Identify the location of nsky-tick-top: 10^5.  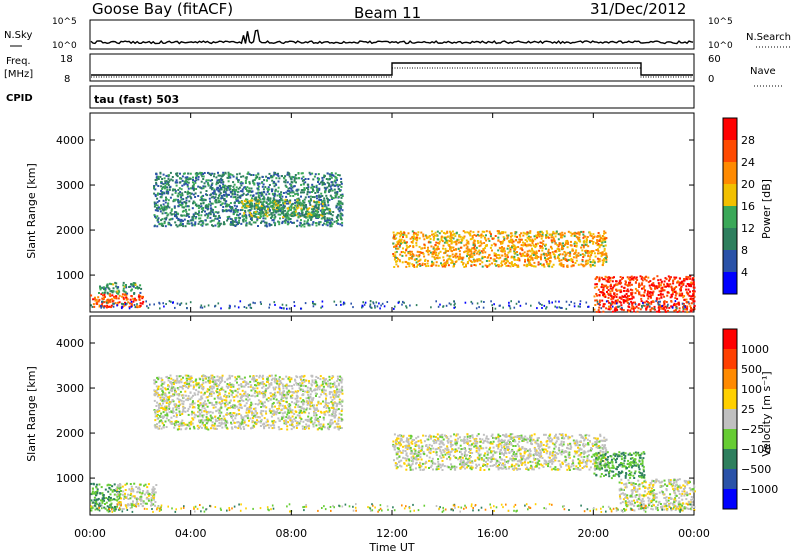
(64, 22).